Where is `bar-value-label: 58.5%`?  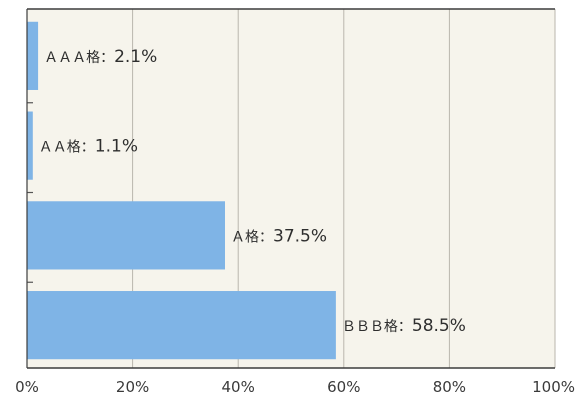
bar-value-label: 58.5% is located at coordinates (439, 326).